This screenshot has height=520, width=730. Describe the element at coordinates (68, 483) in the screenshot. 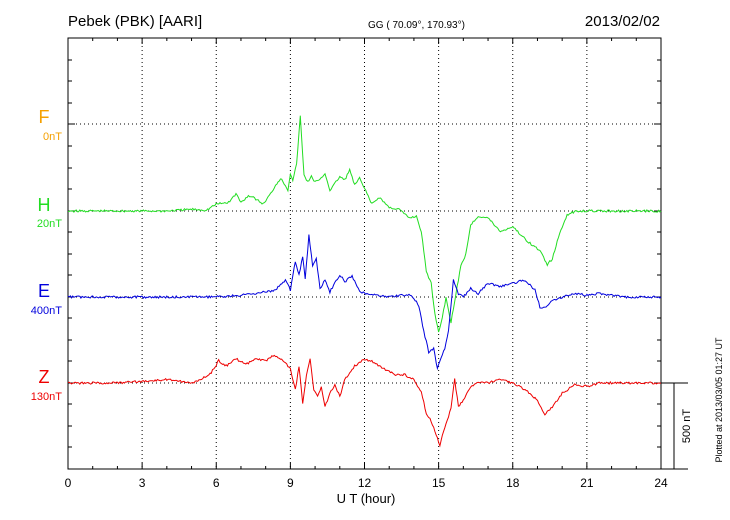

I see `x-tick-label: 0` at that location.